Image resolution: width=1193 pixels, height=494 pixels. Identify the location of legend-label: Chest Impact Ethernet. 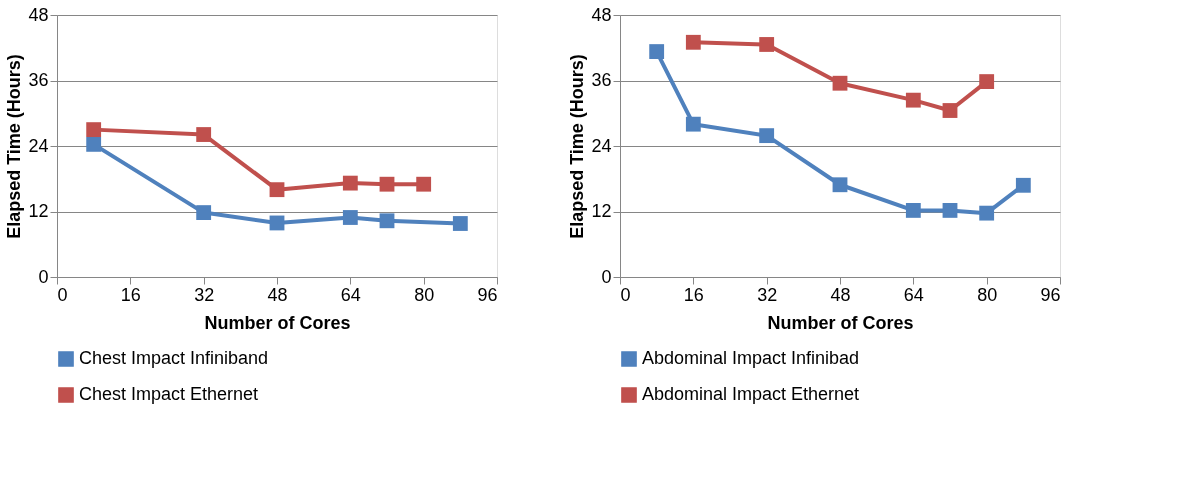
(169, 394).